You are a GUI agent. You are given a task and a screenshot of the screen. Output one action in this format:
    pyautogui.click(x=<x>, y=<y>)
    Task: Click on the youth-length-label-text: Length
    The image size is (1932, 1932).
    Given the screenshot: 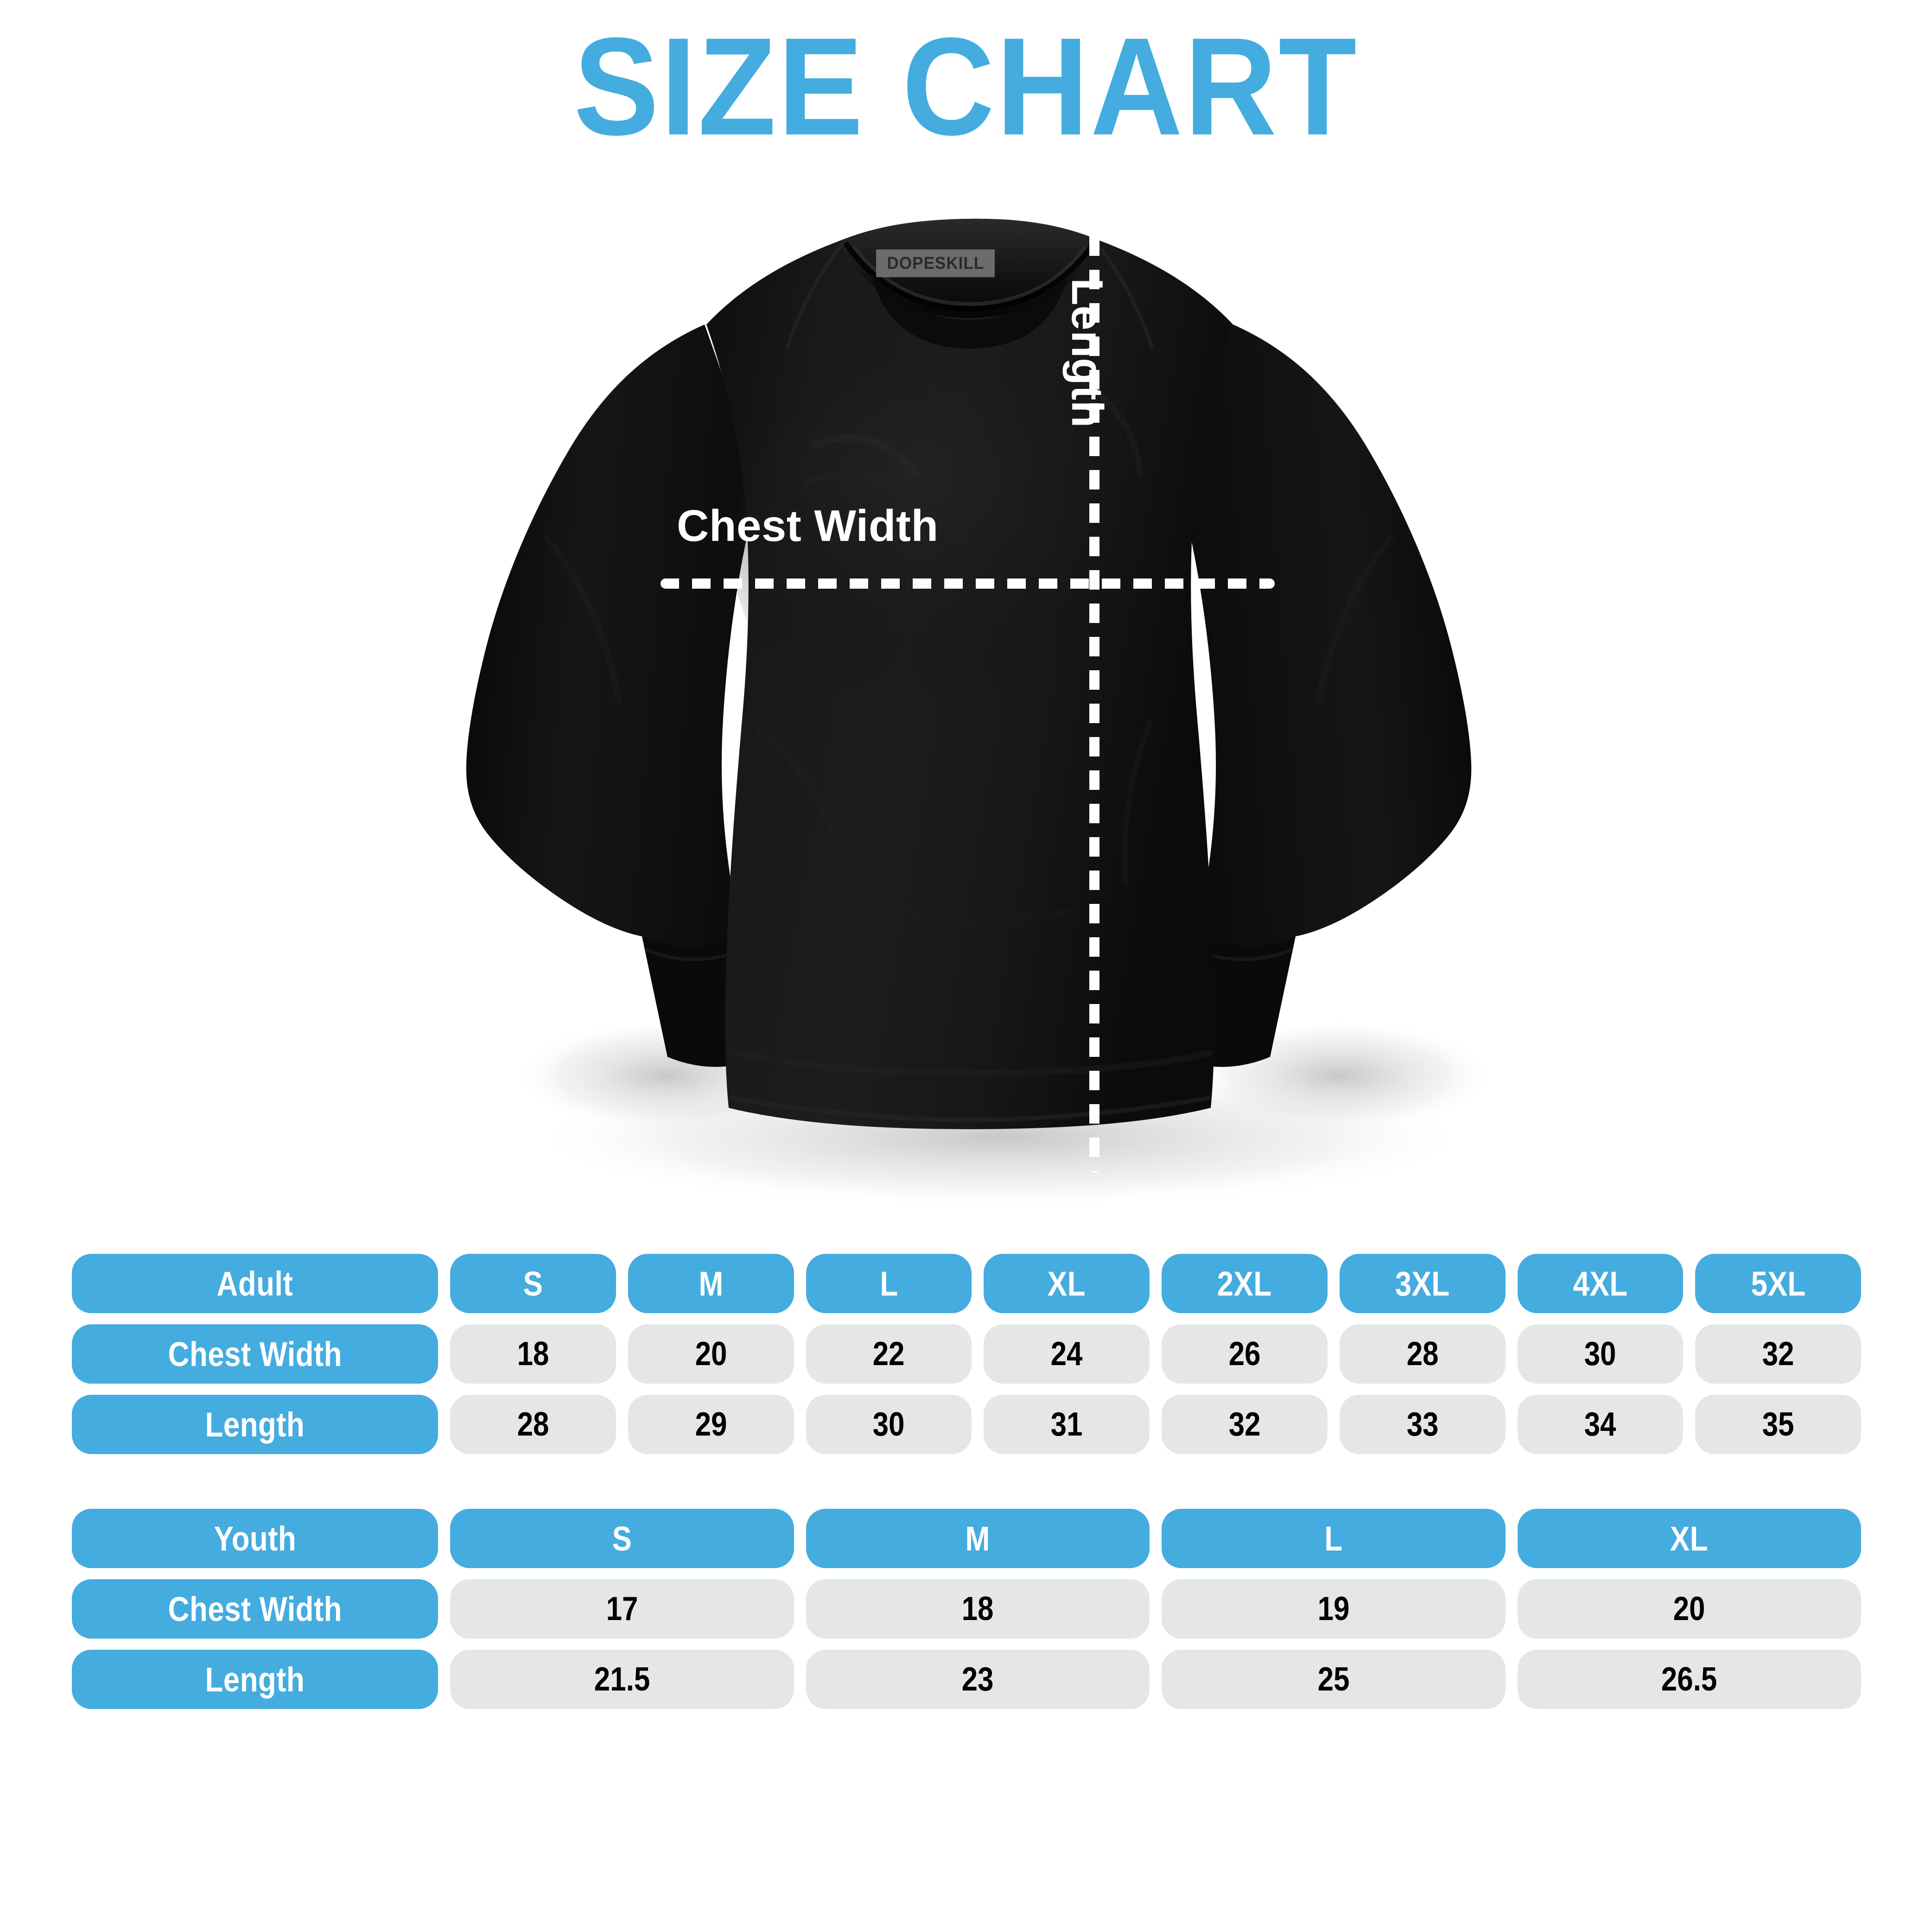 What is the action you would take?
    pyautogui.click(x=255, y=1679)
    